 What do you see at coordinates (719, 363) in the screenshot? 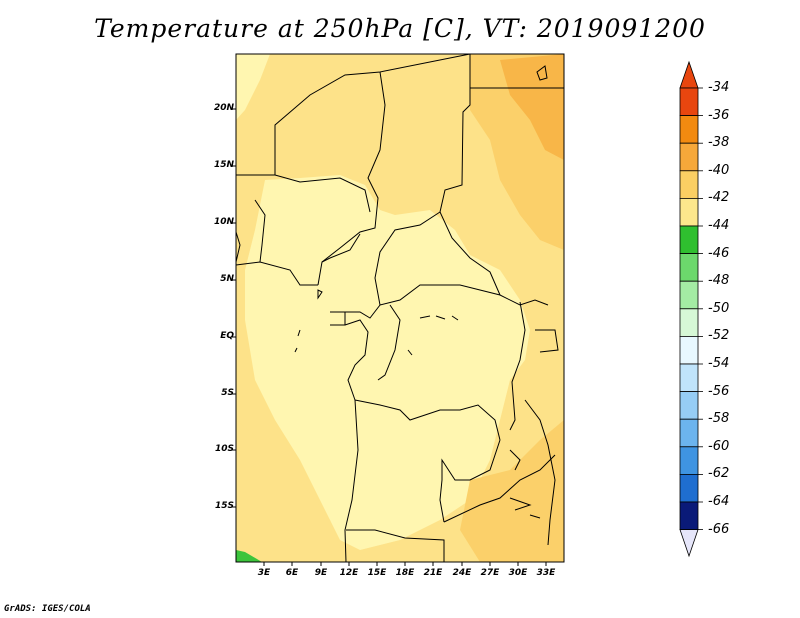
I see `colorbar-label: -54` at bounding box center [719, 363].